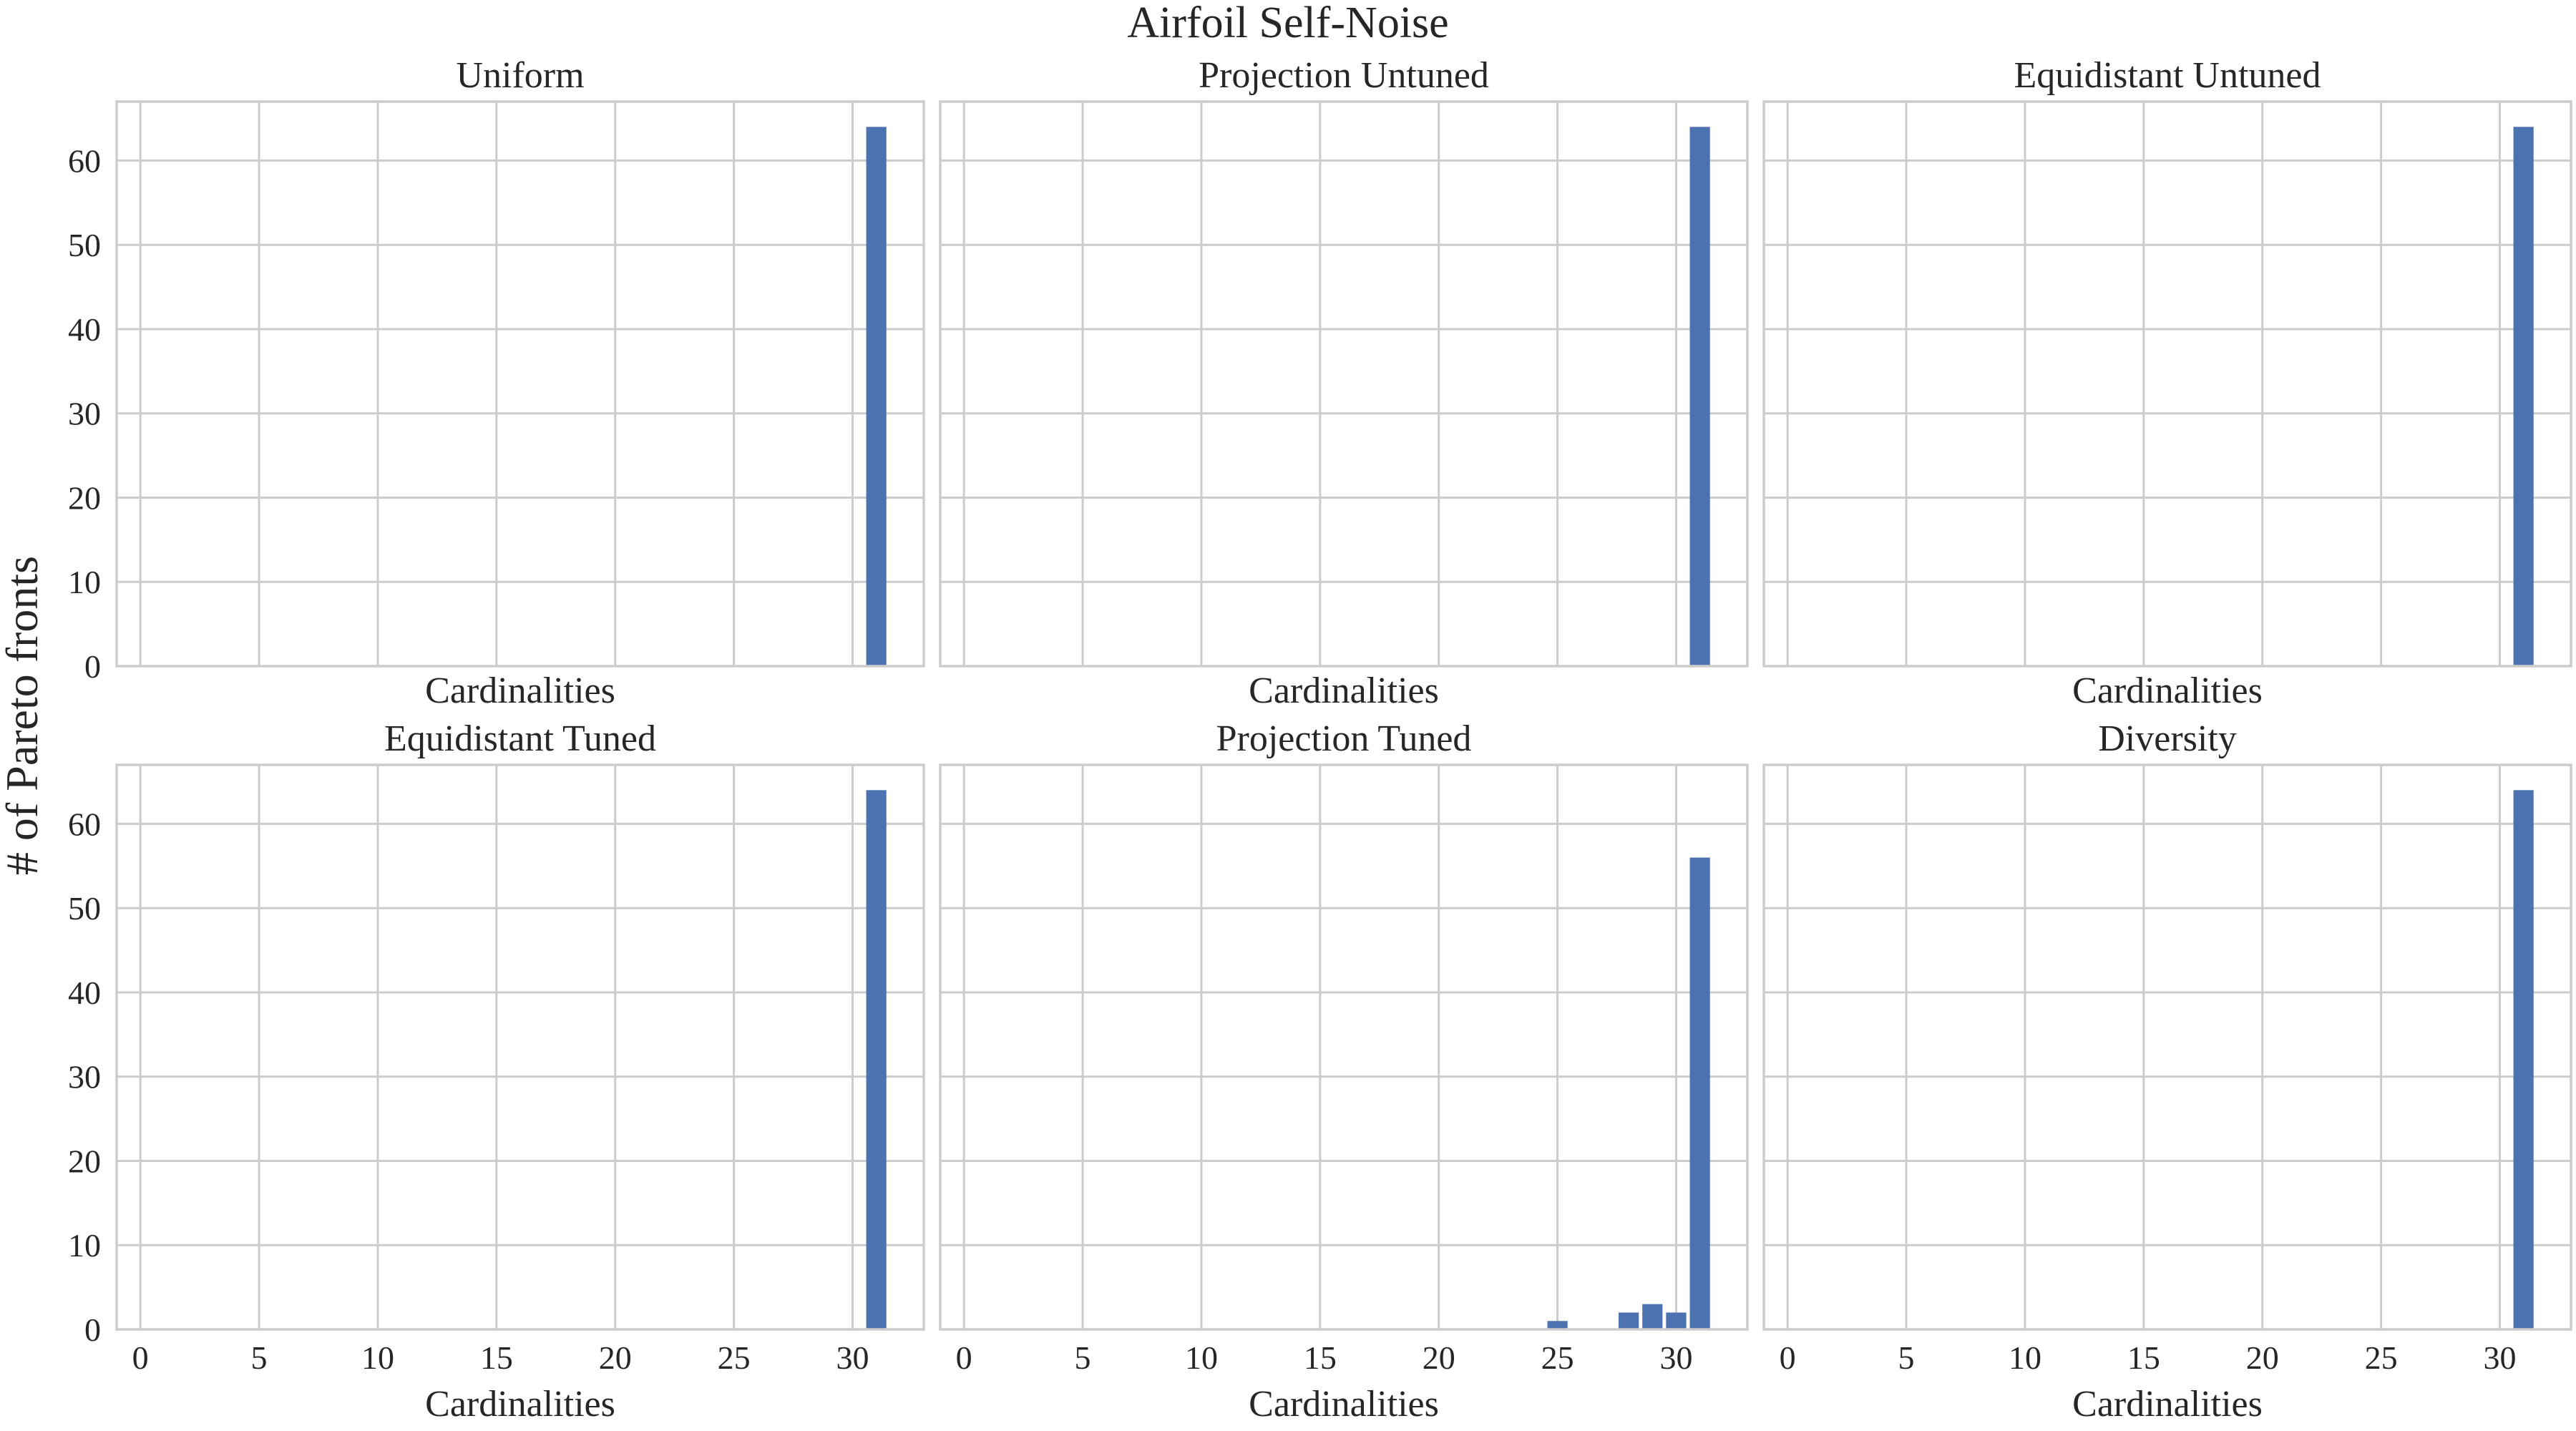  I want to click on panel-title: Projection Tuned, so click(1344, 738).